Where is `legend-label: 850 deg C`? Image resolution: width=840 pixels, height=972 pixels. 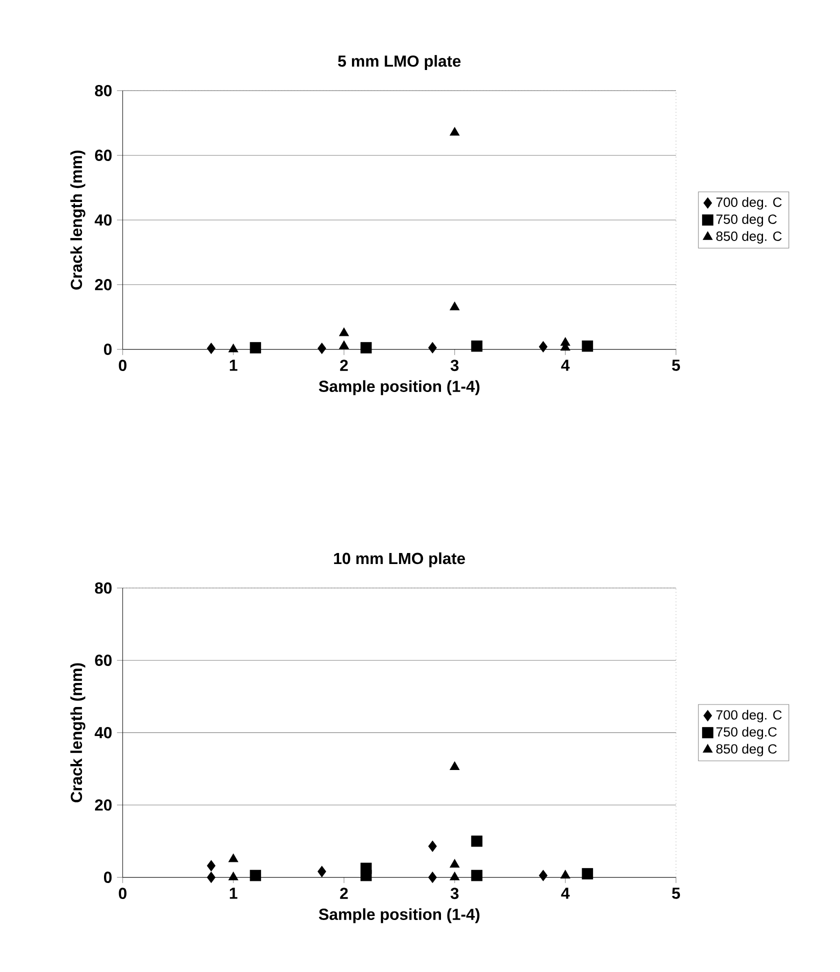
legend-label: 850 deg C is located at coordinates (746, 750).